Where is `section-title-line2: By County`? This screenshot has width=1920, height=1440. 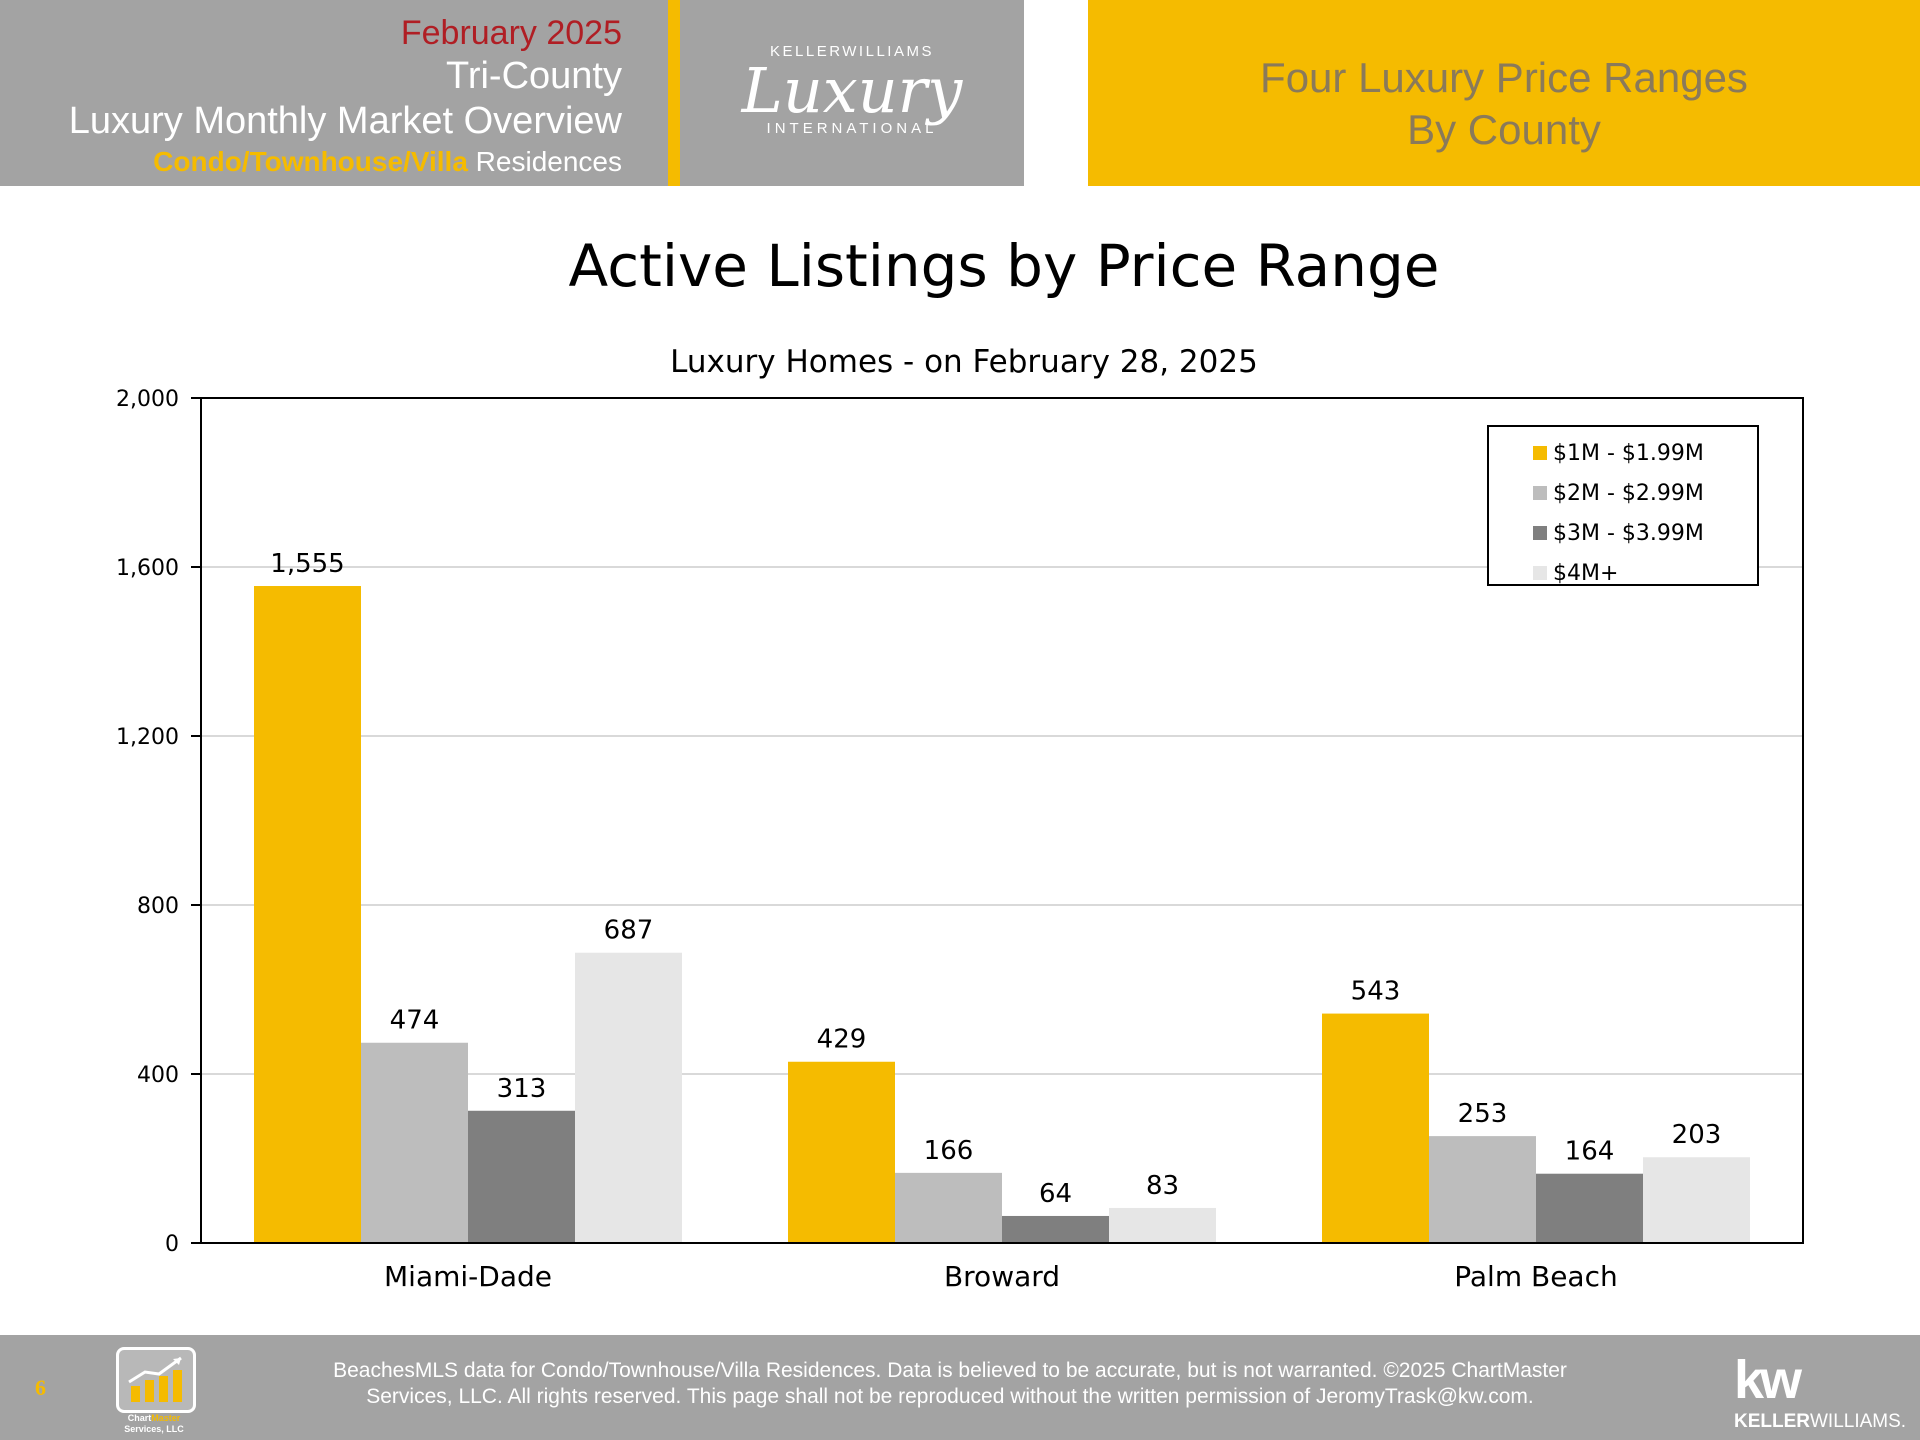 section-title-line2: By County is located at coordinates (1504, 129).